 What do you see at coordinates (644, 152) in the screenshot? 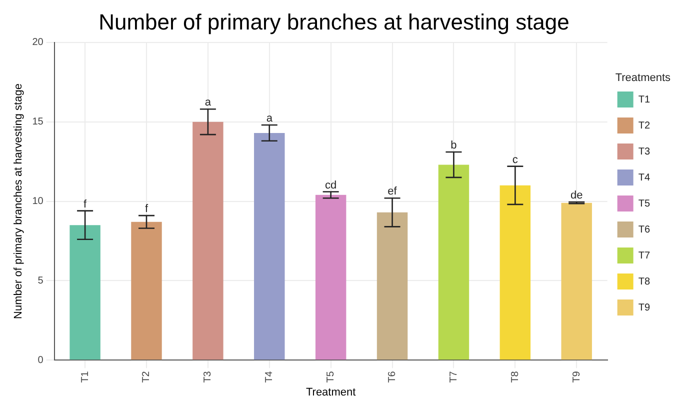
I see `legend-label: T3` at bounding box center [644, 152].